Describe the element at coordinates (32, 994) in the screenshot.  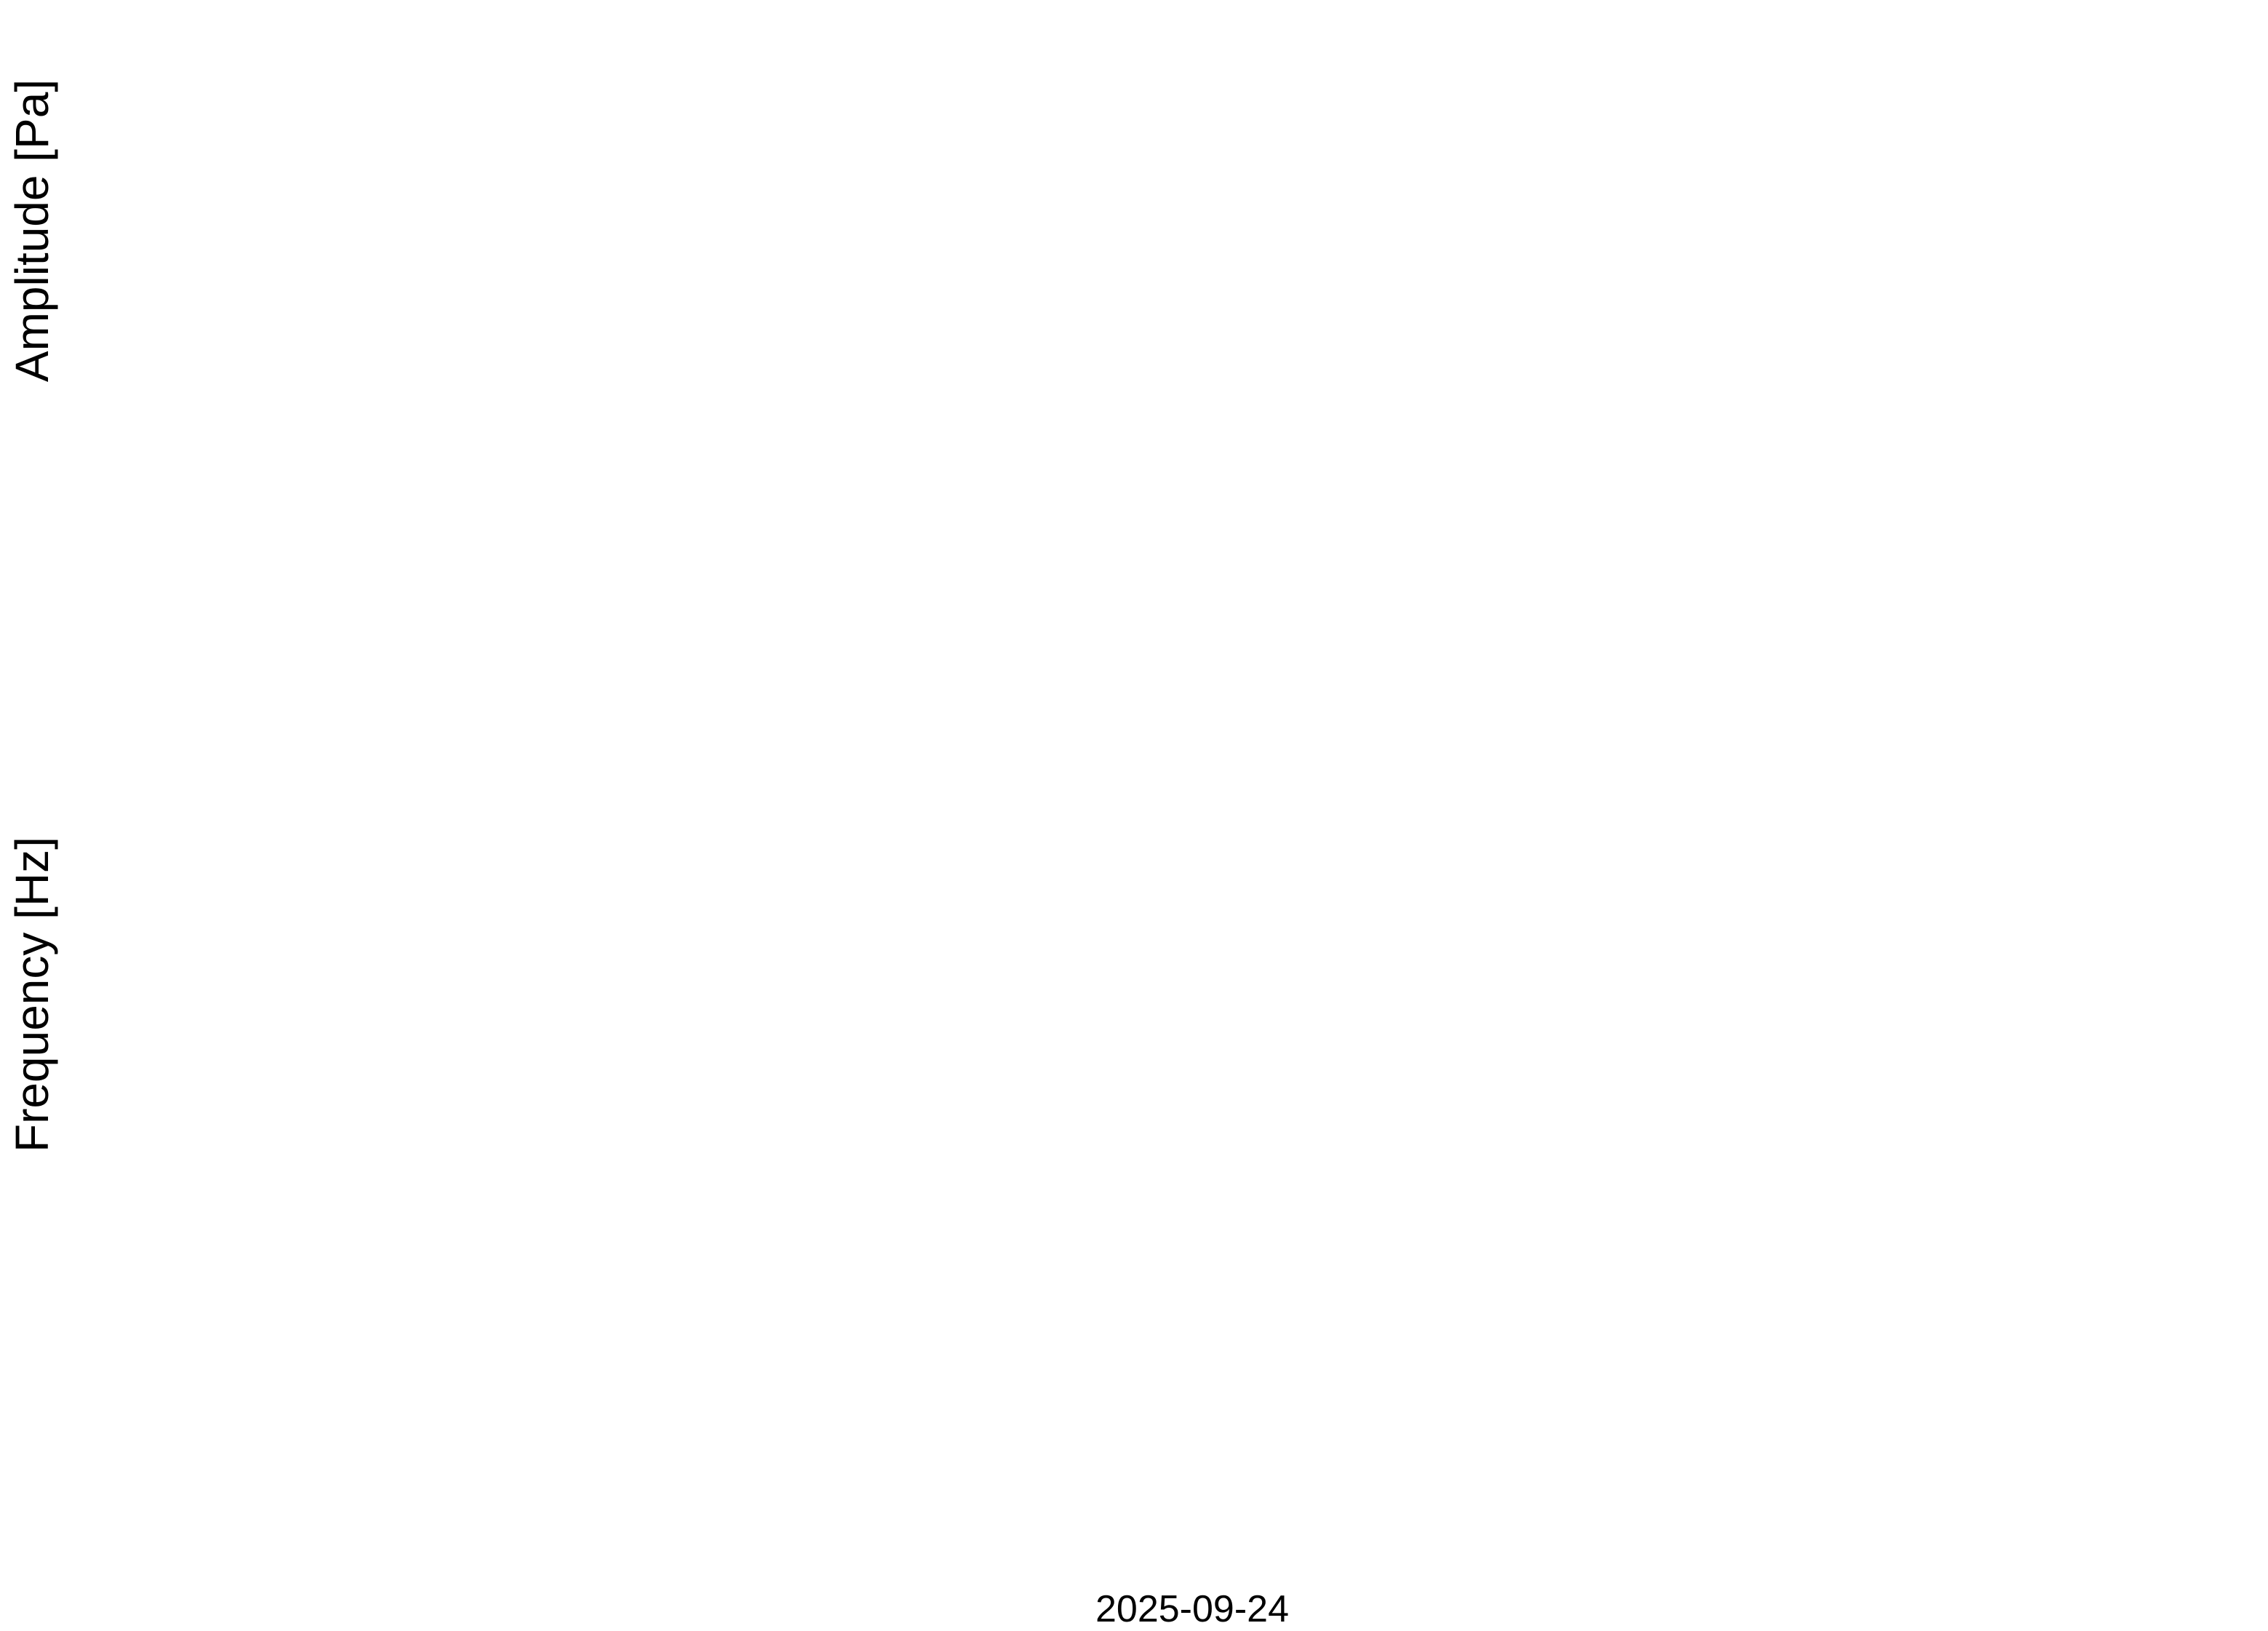
I see `frequency-axis-title: Frequency [Hz]` at that location.